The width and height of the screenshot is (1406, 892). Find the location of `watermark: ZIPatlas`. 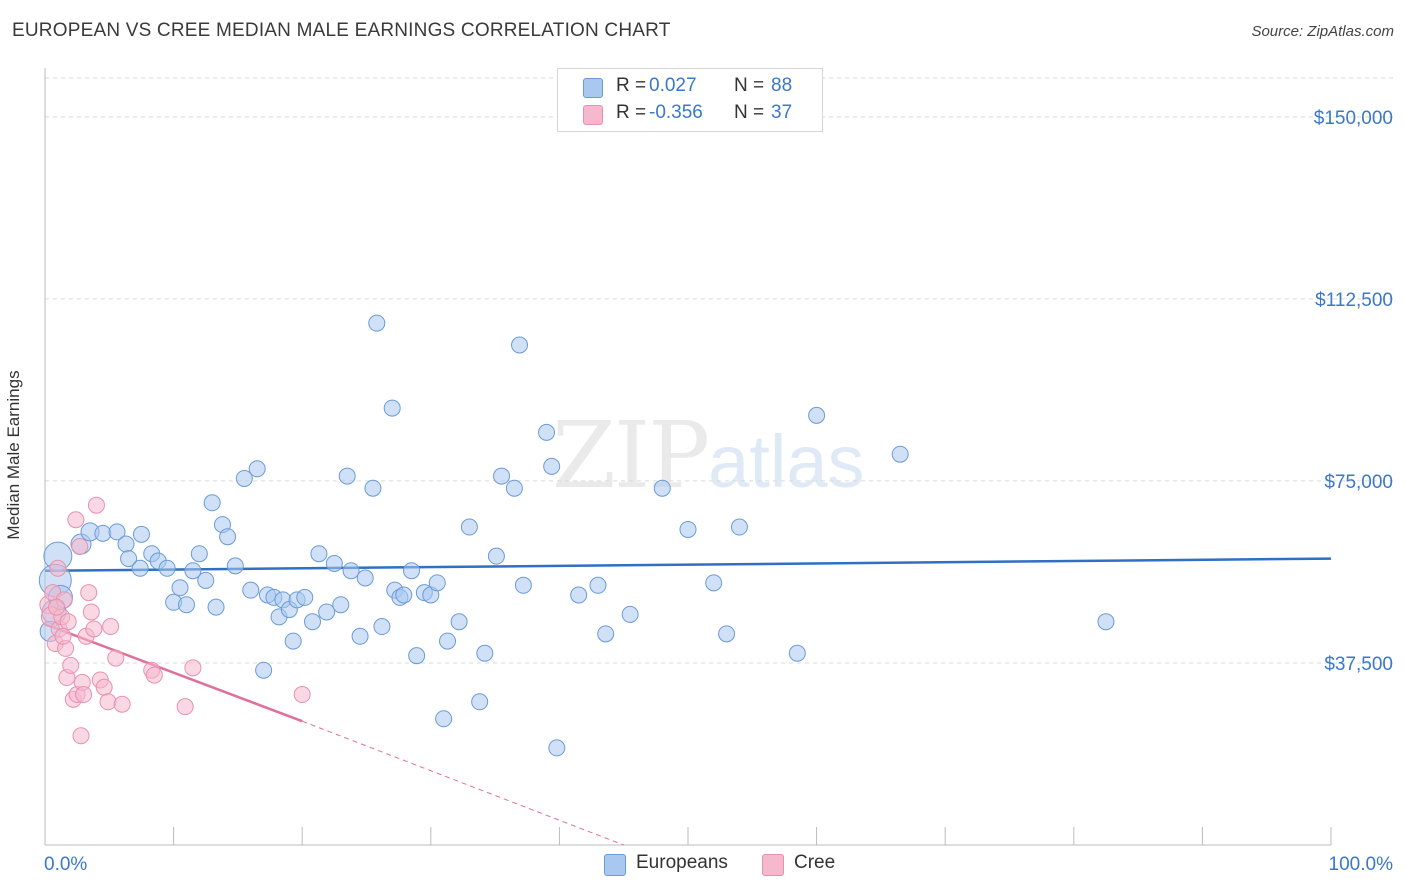

watermark: ZIPatlas is located at coordinates (708, 455).